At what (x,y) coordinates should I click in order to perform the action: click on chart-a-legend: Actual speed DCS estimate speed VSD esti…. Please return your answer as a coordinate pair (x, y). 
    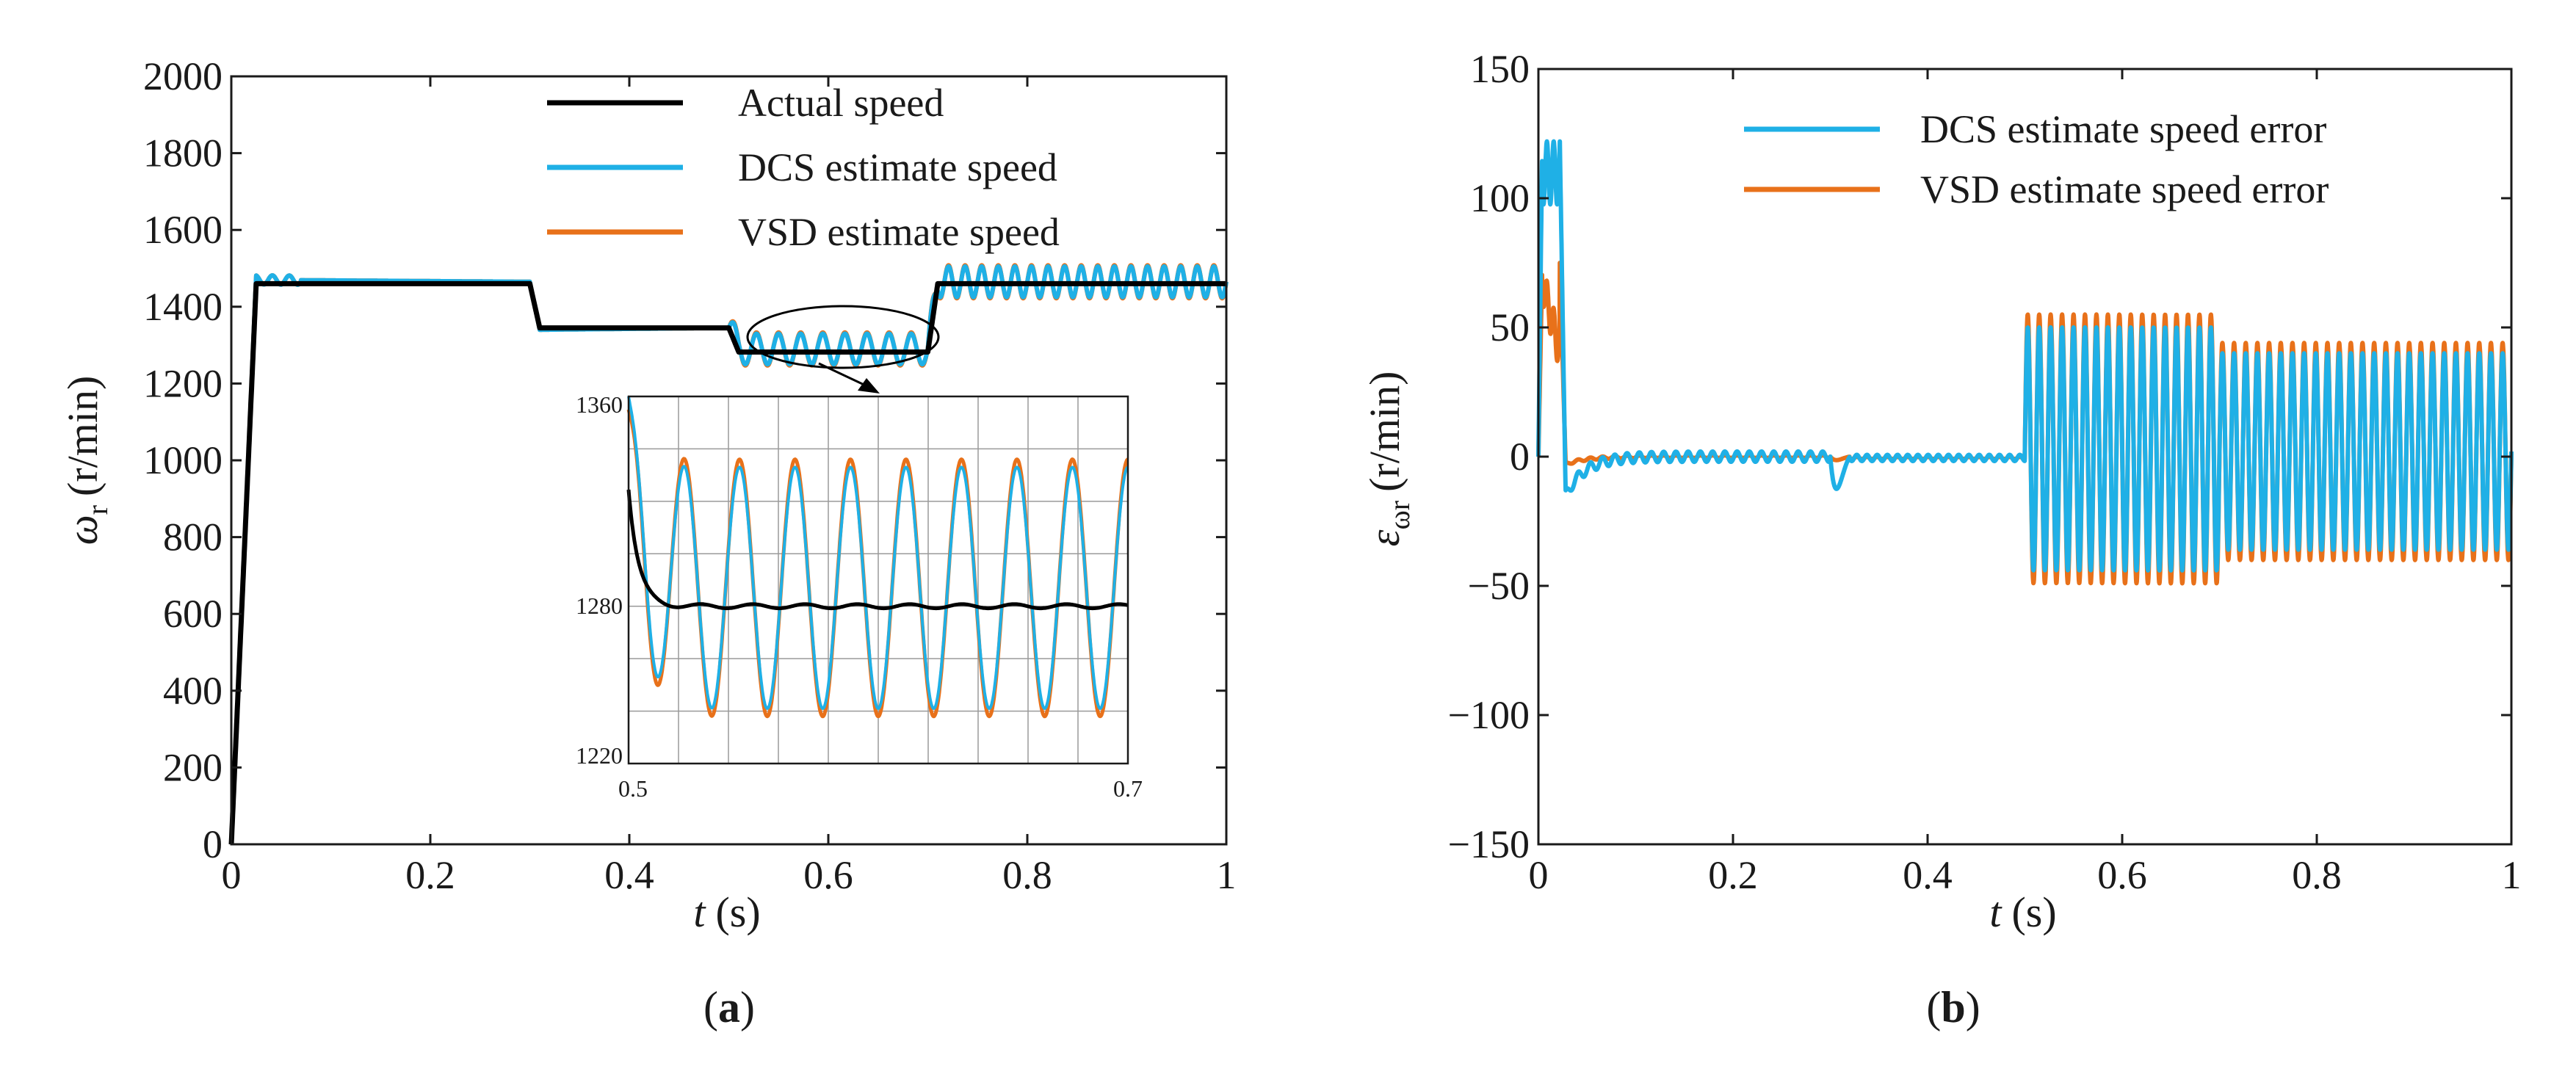
    Looking at the image, I should click on (803, 167).